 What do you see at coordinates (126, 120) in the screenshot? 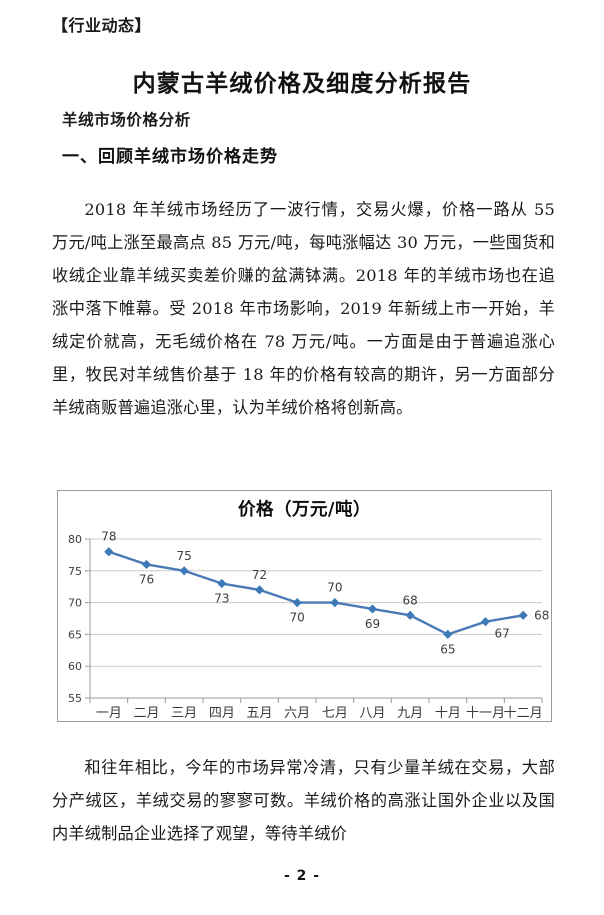
I see `sub-heading: 羊绒市场价格分析` at bounding box center [126, 120].